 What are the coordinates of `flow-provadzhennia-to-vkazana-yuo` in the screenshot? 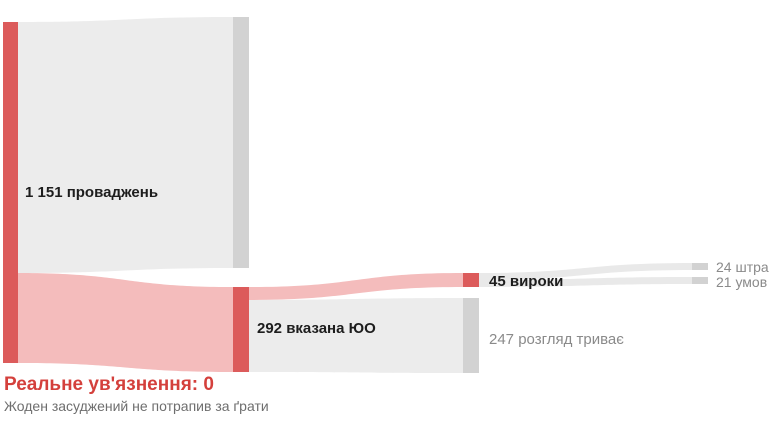 It's located at (125, 322).